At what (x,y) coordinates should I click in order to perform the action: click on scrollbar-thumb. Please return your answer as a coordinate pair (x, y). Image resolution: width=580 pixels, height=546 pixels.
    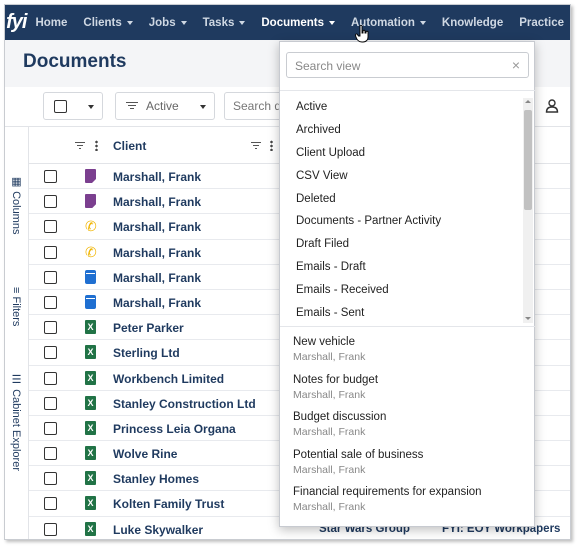
    Looking at the image, I should click on (528, 160).